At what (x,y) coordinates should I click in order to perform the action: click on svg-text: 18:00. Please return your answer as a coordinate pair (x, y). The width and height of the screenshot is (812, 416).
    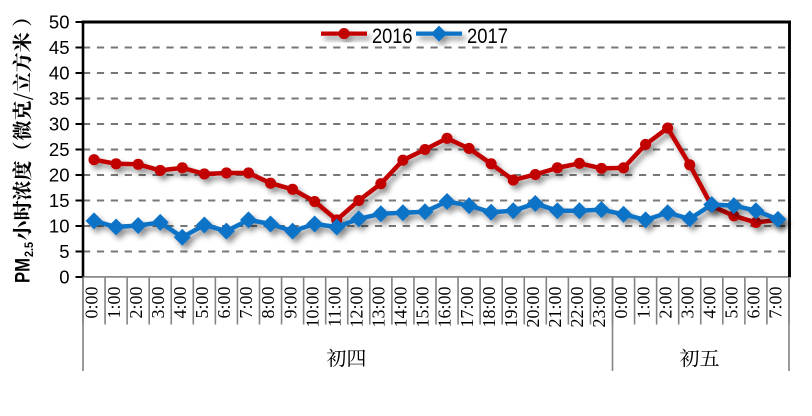
    Looking at the image, I should click on (489, 307).